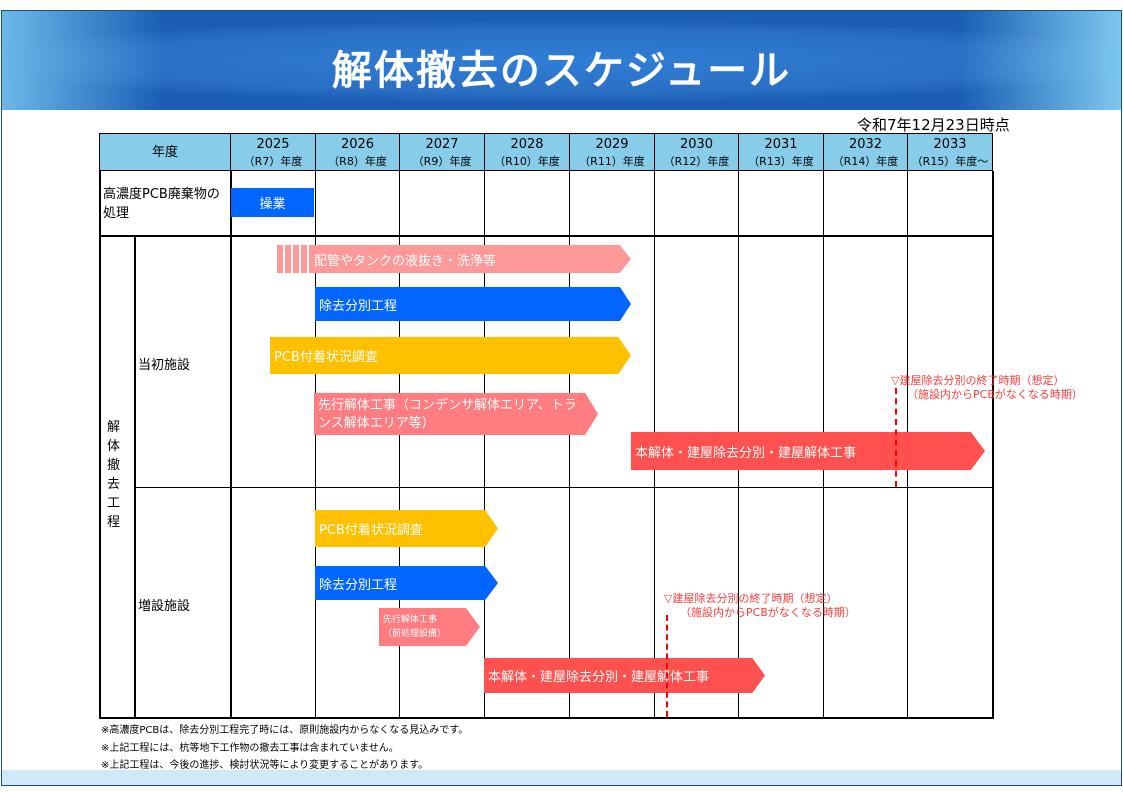 The width and height of the screenshot is (1123, 794). Describe the element at coordinates (293, 259) in the screenshot. I see `bar-stripes` at that location.